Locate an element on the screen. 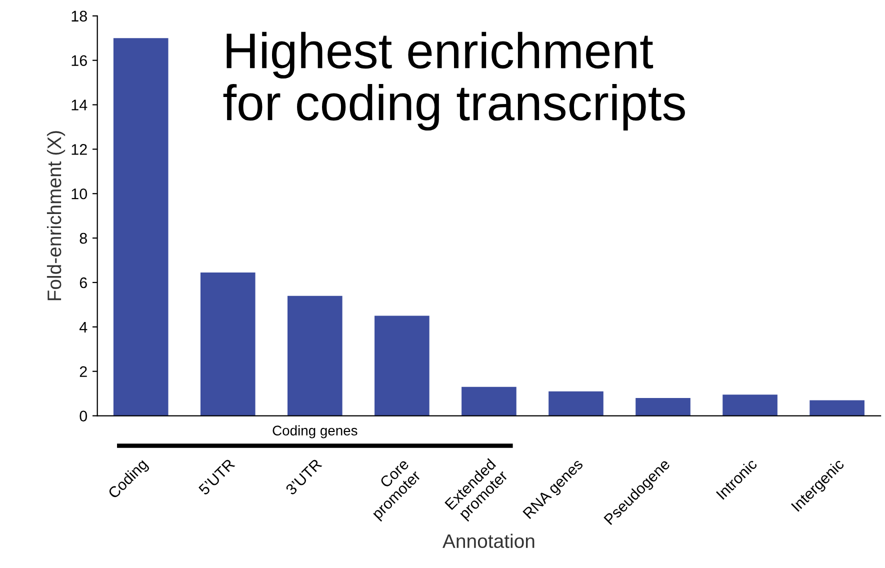 This screenshot has height=568, width=885. y-tick-label: 8 is located at coordinates (83, 238).